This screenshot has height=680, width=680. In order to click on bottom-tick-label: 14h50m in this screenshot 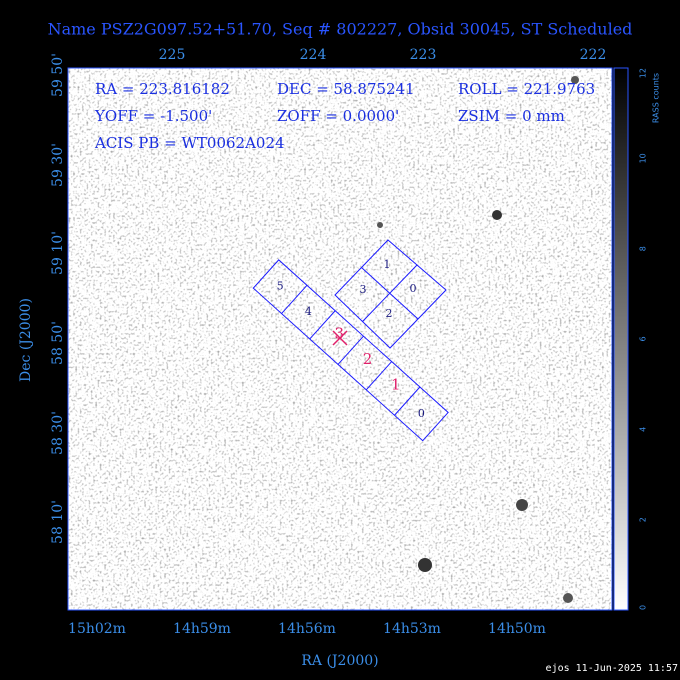, I will do `click(517, 629)`.